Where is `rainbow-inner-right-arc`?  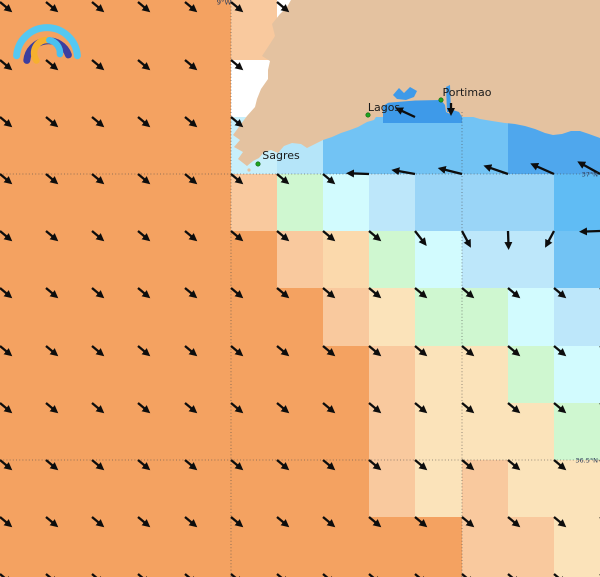 rainbow-inner-right-arc is located at coordinates (55, 47).